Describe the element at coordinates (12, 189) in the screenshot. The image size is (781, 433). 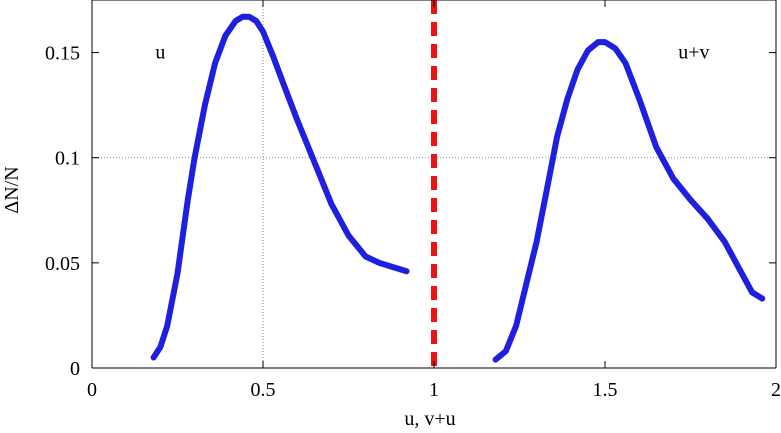
I see `y-axis-label: ΔN/N` at that location.